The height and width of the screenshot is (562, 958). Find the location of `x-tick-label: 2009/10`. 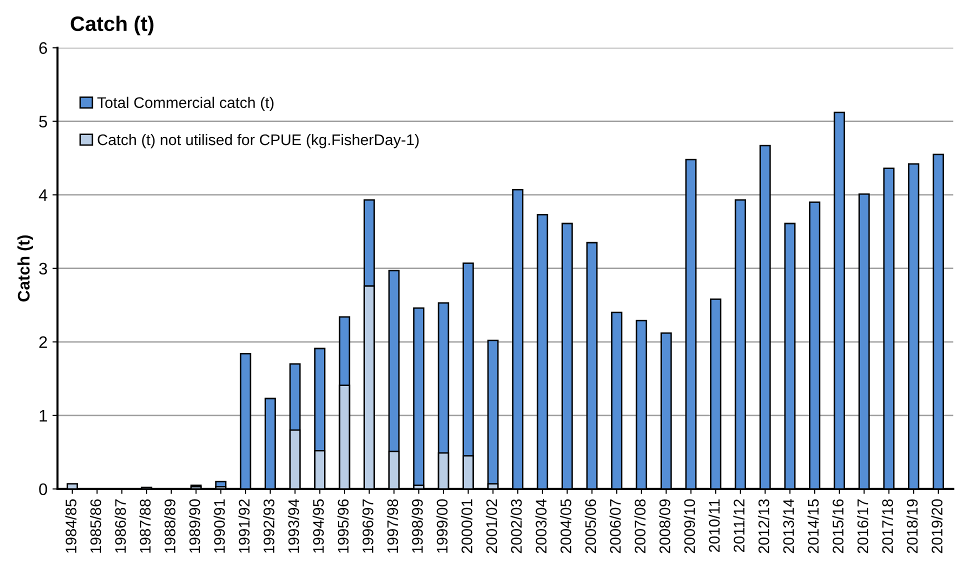

x-tick-label: 2009/10 is located at coordinates (690, 526).